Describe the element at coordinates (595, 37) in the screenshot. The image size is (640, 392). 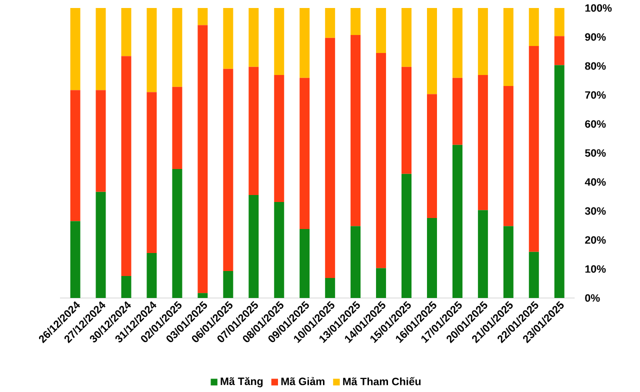
I see `y-tick-label: 90%` at that location.